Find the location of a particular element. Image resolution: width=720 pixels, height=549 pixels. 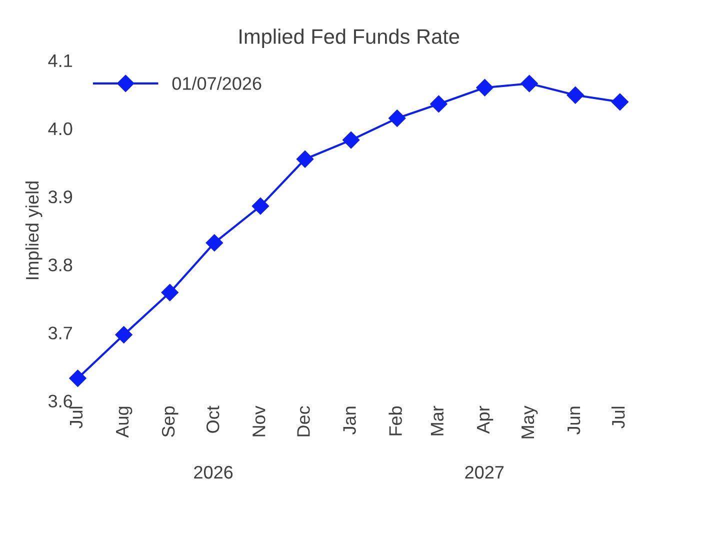

y-tick-label: 3.6 is located at coordinates (60, 401).